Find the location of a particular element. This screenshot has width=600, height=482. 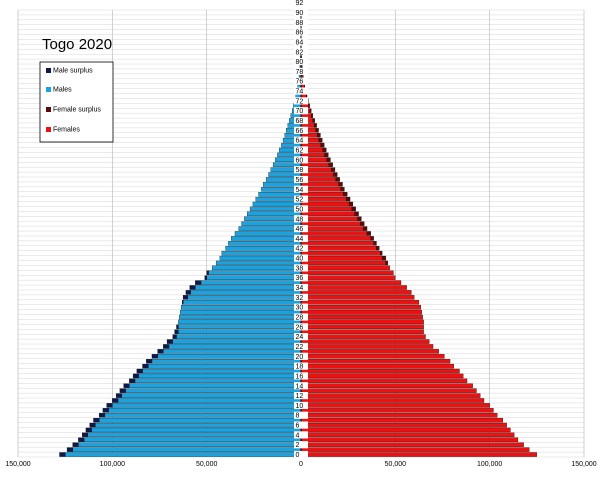

age-tick-label: 78 is located at coordinates (300, 72).